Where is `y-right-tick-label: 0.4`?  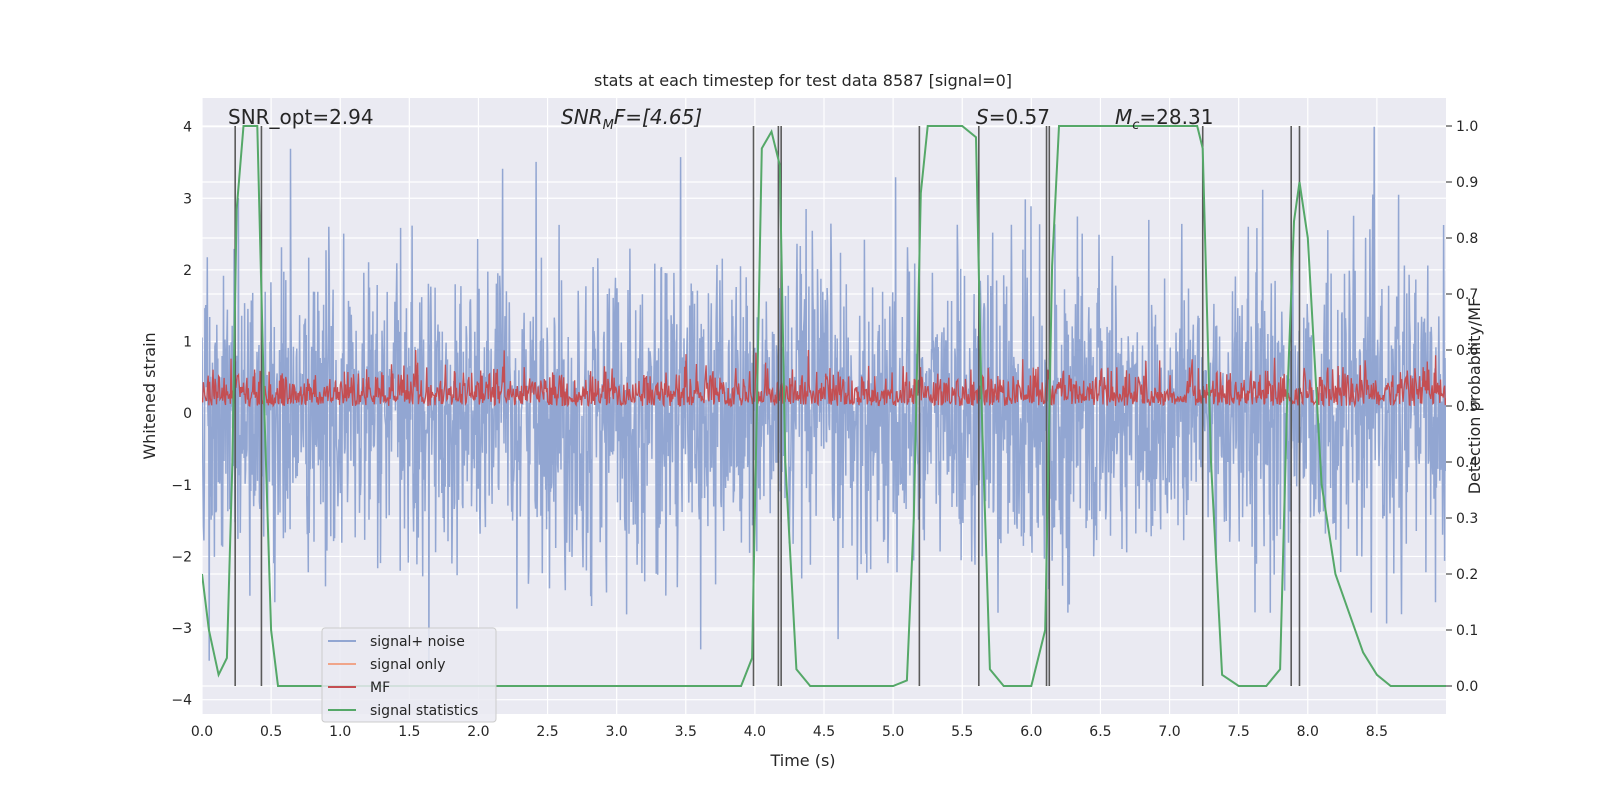 y-right-tick-label: 0.4 is located at coordinates (1467, 463).